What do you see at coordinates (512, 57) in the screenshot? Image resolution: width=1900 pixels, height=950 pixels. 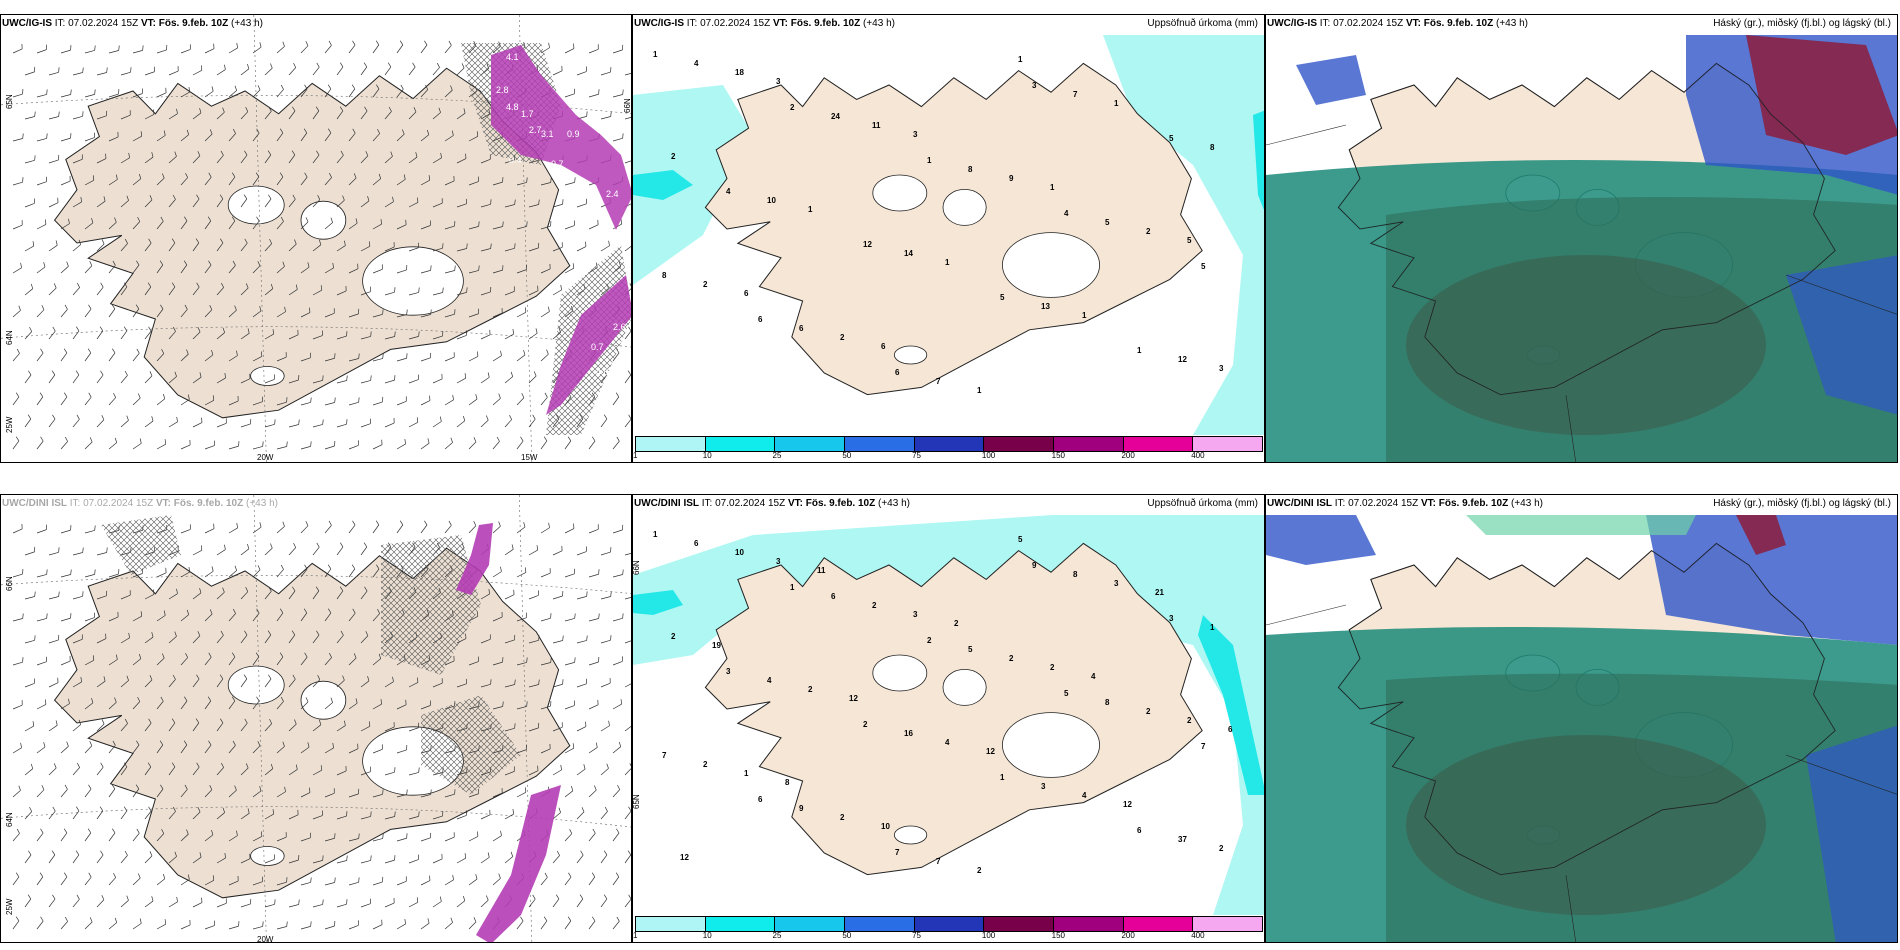 I see `ice-value-label: 4.1` at bounding box center [512, 57].